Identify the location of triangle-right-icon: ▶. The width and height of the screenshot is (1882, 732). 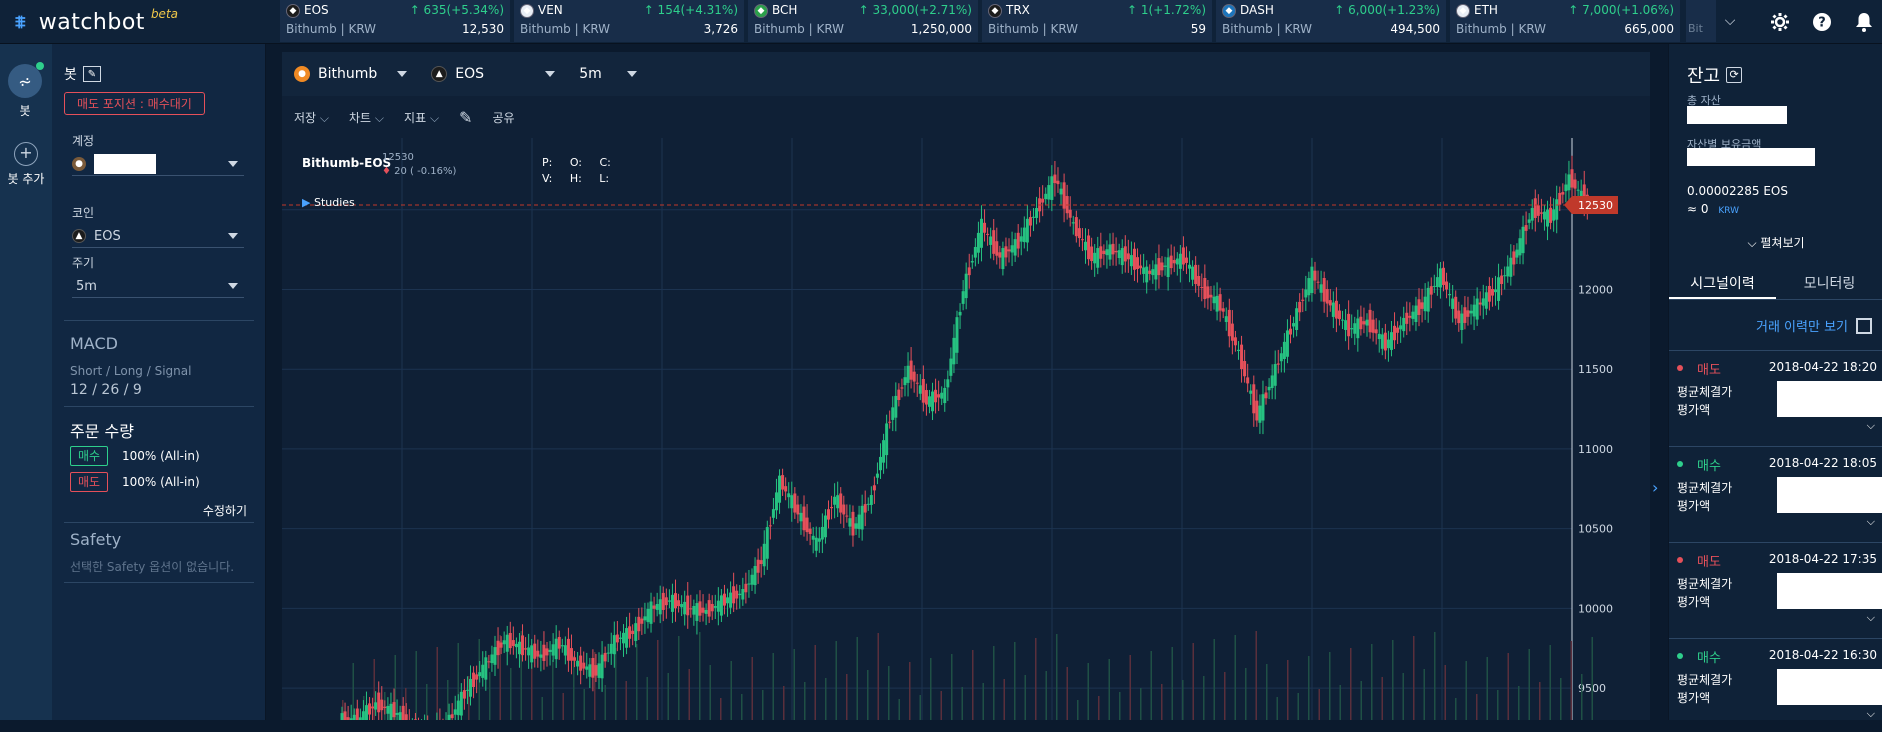
(306, 202).